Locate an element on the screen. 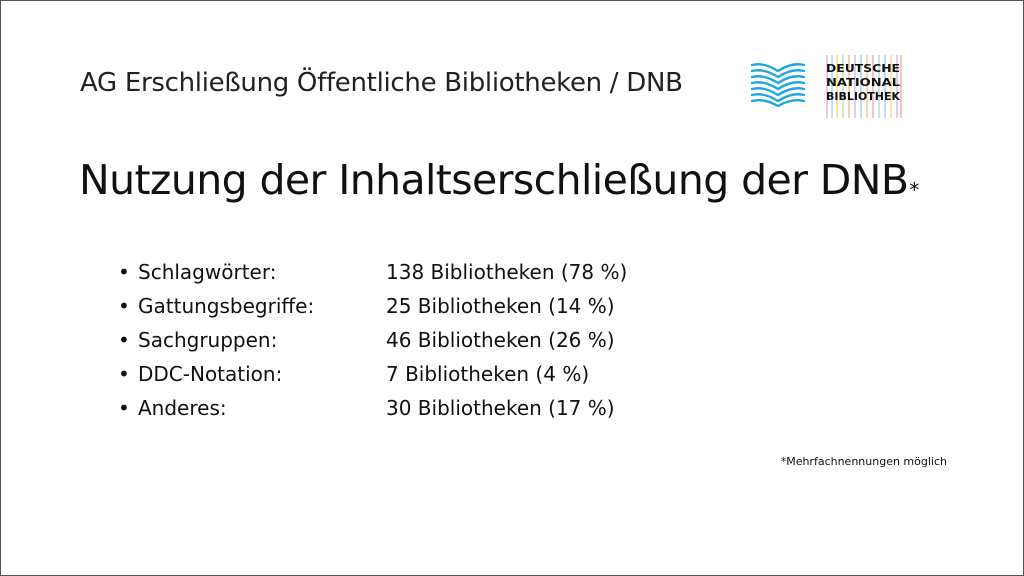  list-item-label: Anderes: is located at coordinates (182, 408).